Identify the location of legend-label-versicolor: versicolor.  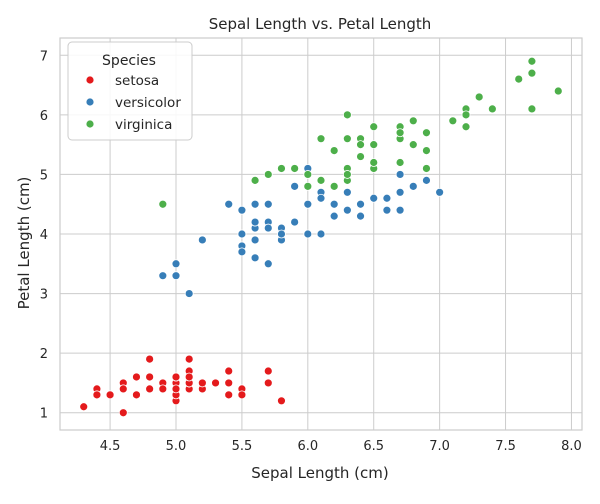
(148, 103).